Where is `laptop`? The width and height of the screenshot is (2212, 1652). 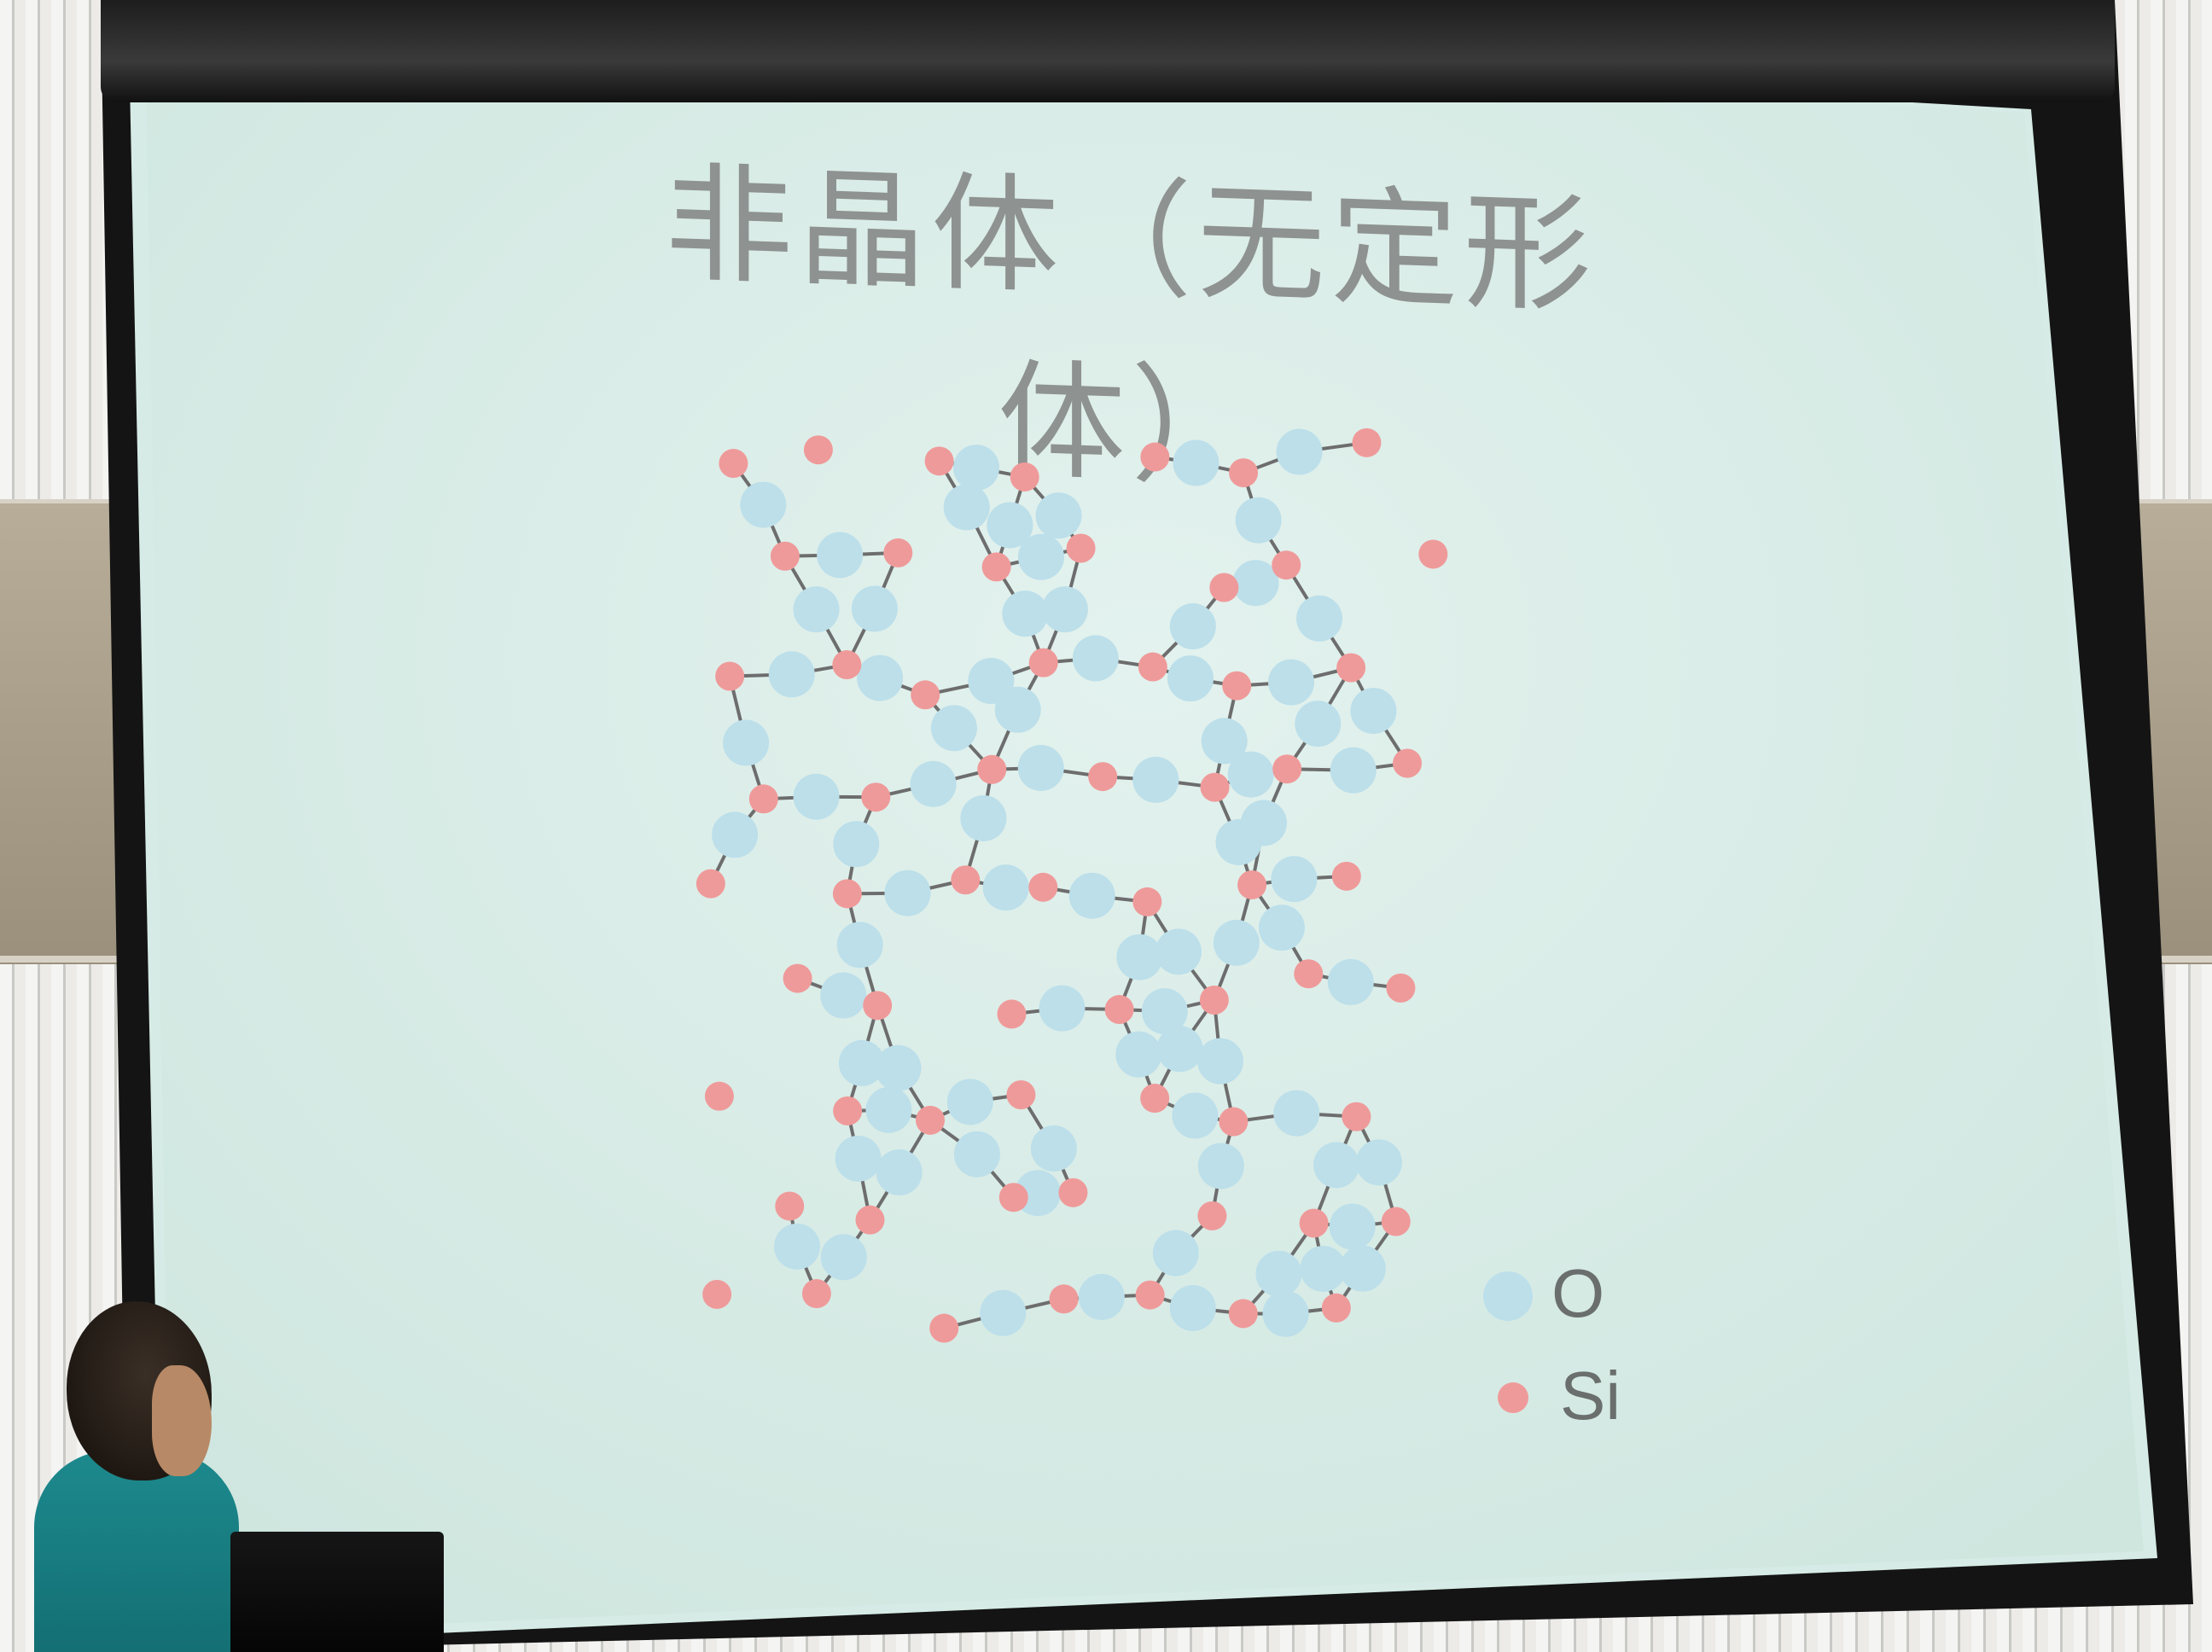
laptop is located at coordinates (337, 1592).